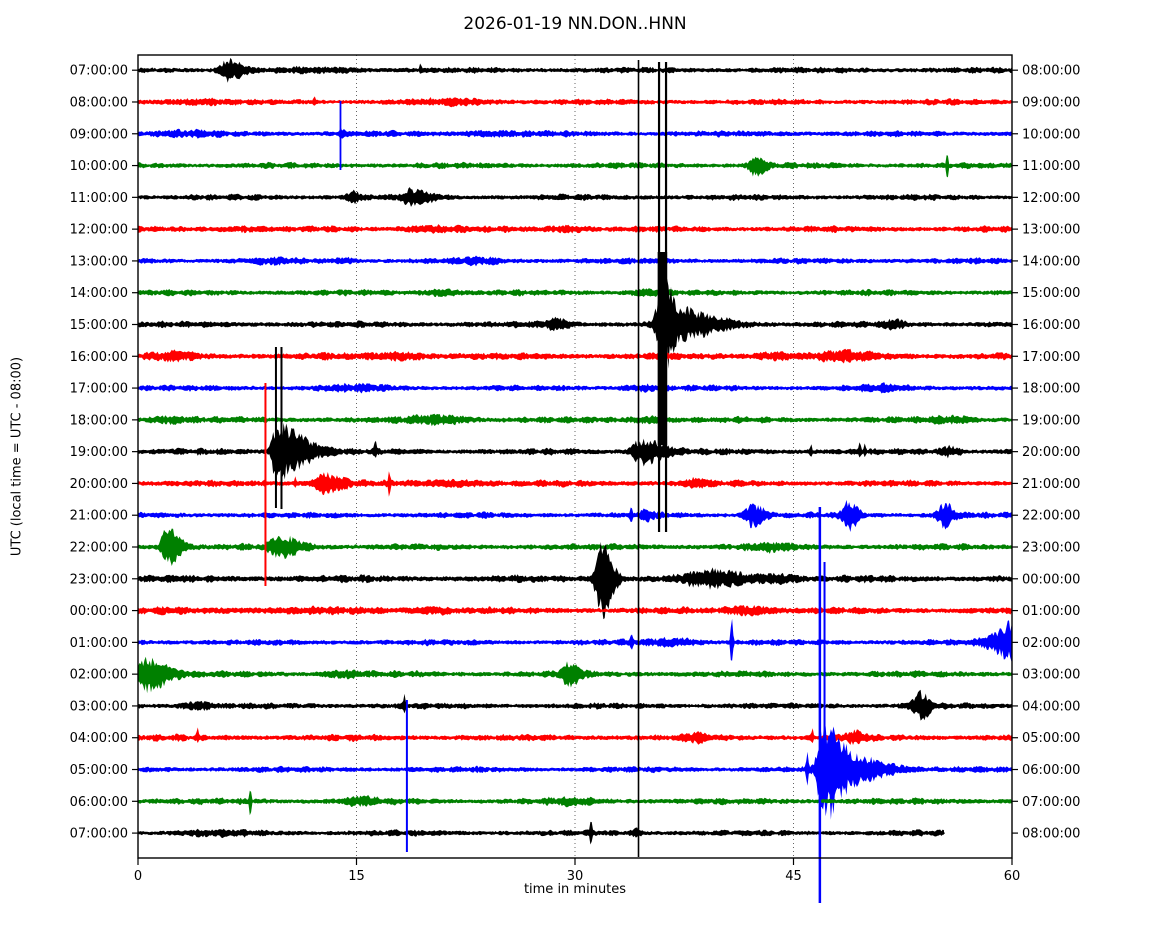  Describe the element at coordinates (99, 738) in the screenshot. I see `row-label-utc-21: 04:00:00` at that location.